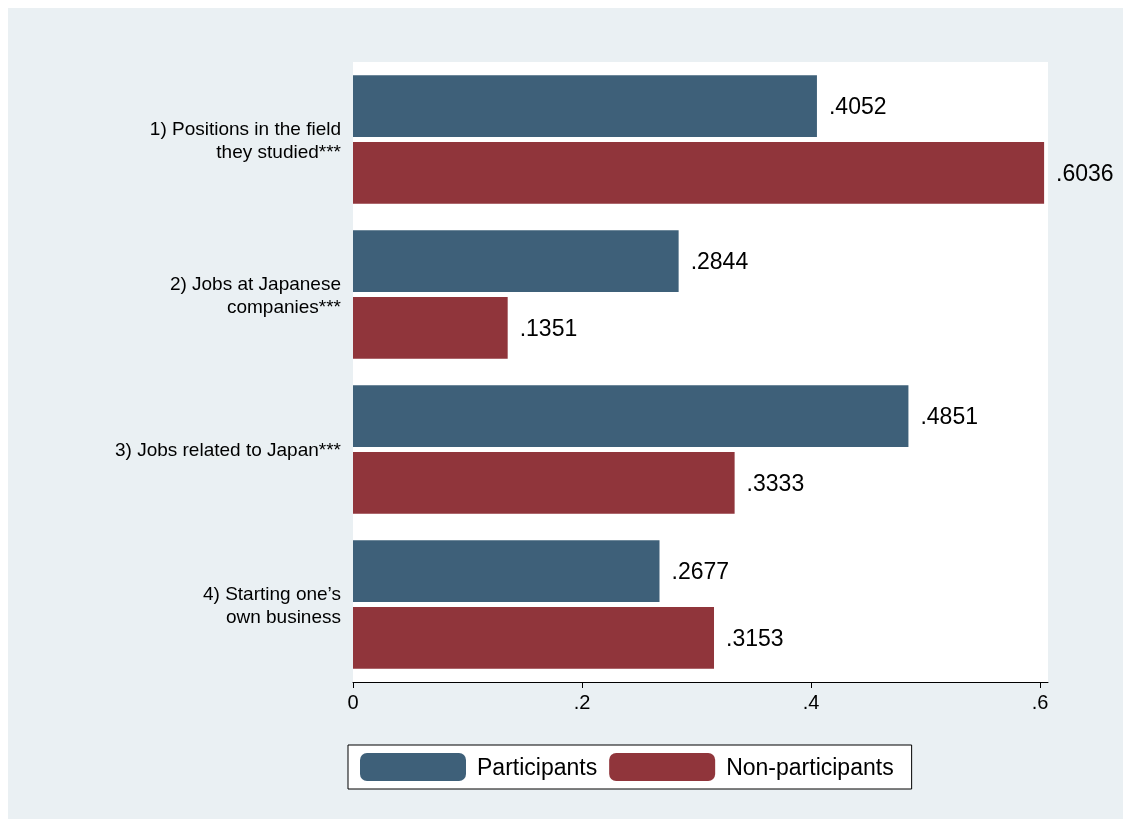  I want to click on legend-label: Participants, so click(537, 767).